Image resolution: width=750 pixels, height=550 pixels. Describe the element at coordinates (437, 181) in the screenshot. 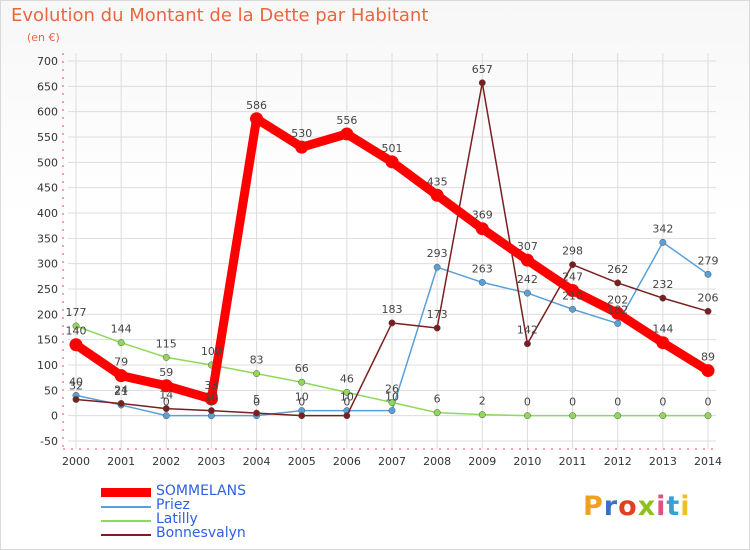

I see `data-label-sommelans: 435` at that location.